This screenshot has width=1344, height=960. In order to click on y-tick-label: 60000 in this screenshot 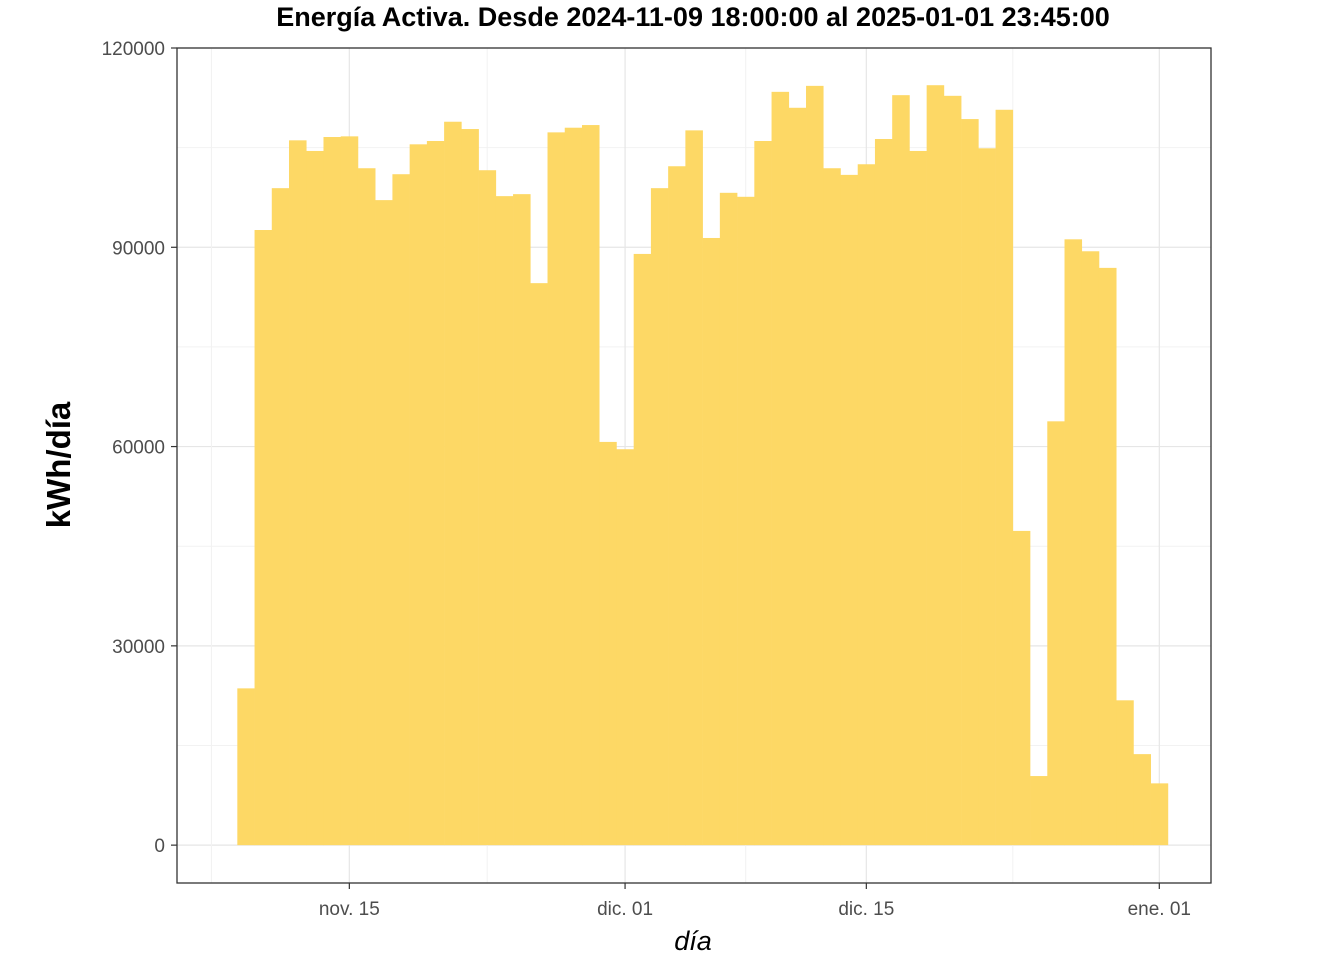, I will do `click(138, 448)`.